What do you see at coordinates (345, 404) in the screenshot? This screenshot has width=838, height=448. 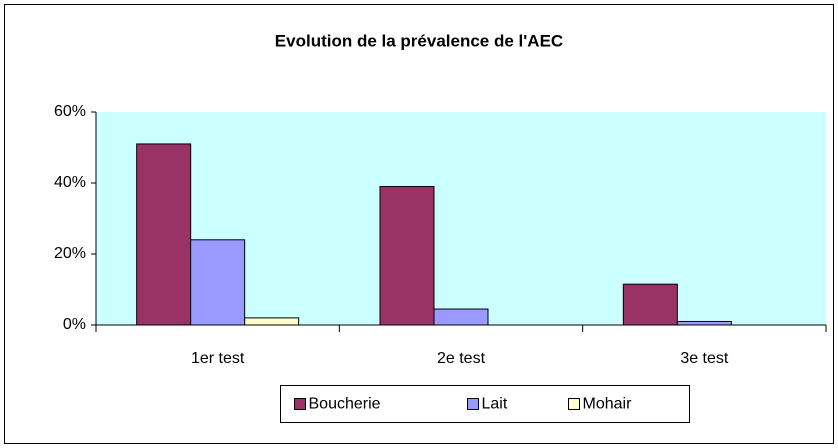 I see `legend-label: Boucherie` at bounding box center [345, 404].